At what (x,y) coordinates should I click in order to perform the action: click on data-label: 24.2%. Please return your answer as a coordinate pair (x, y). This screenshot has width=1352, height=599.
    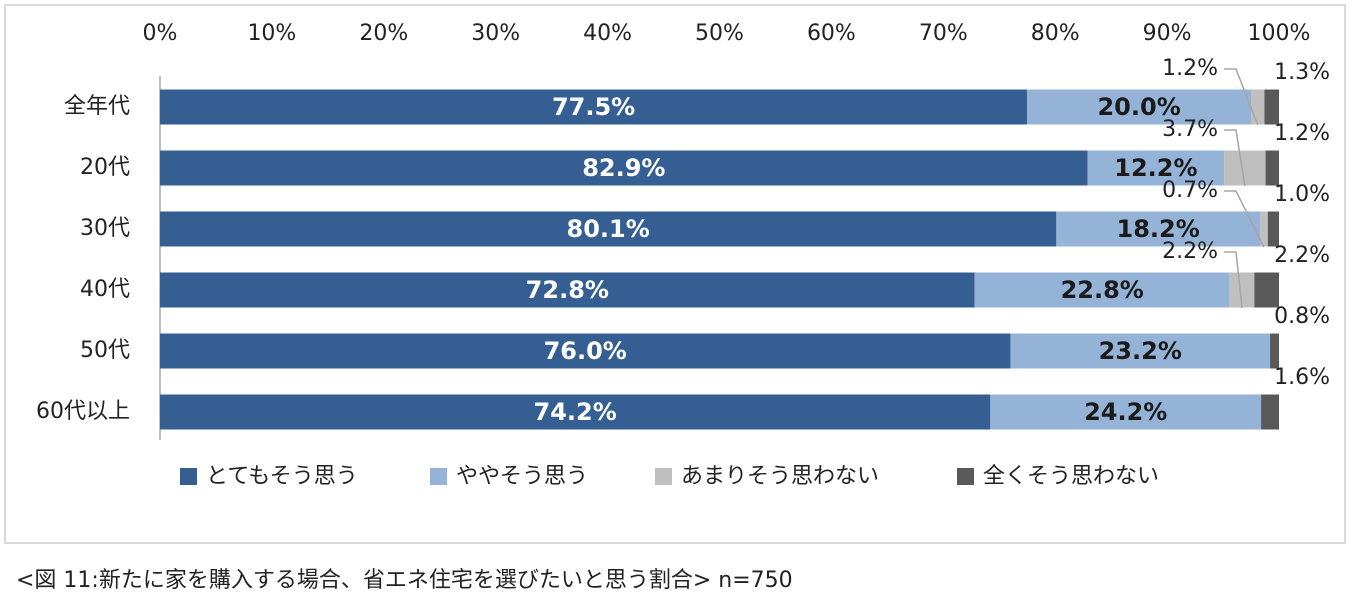
    Looking at the image, I should click on (1125, 412).